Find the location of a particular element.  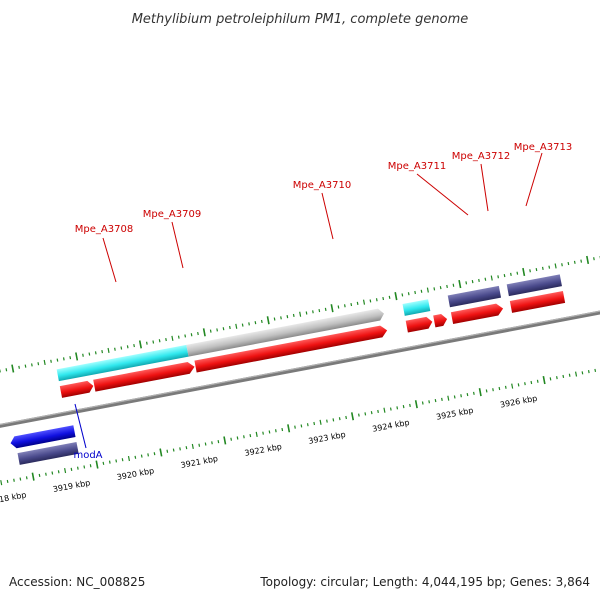

gene-label-3708: Mpe_A3708 is located at coordinates (104, 229).